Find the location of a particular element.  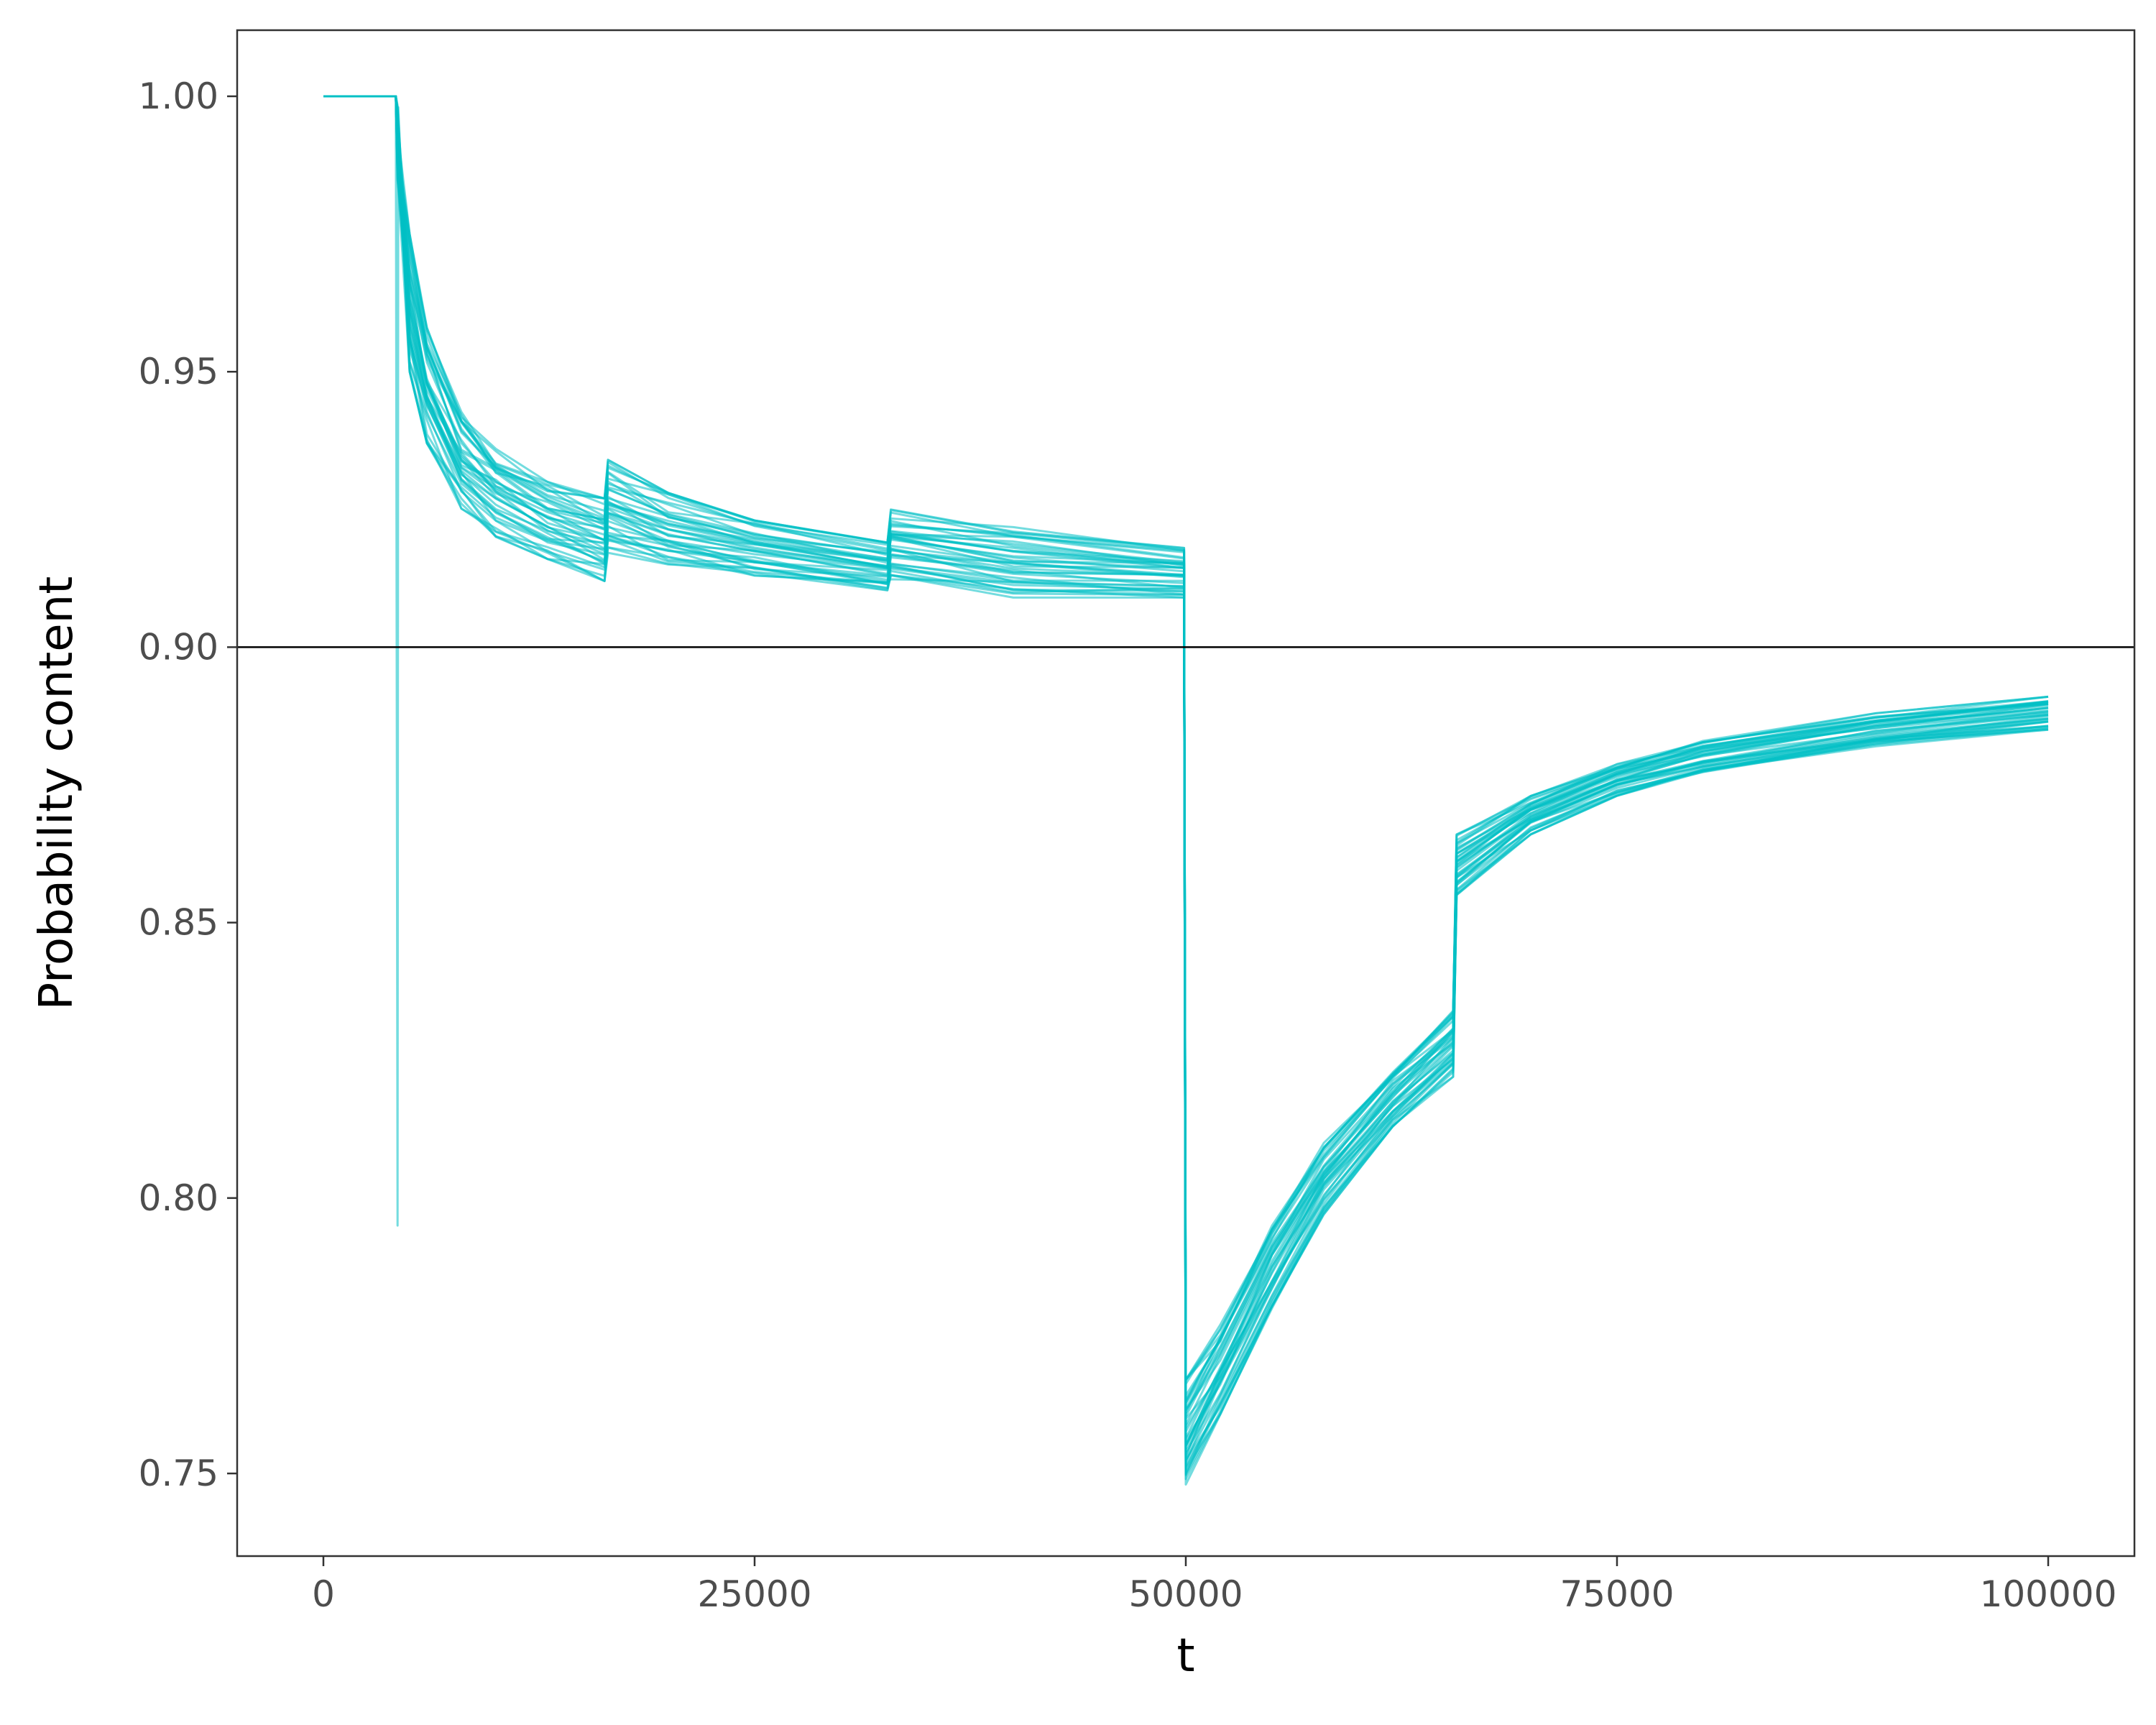

y-tick-label: 0.75 is located at coordinates (179, 1473).